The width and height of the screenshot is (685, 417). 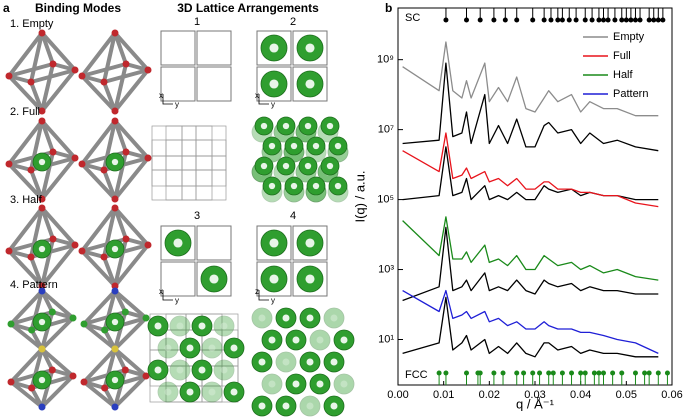 What do you see at coordinates (6, 8) in the screenshot?
I see `panel-label: a` at bounding box center [6, 8].